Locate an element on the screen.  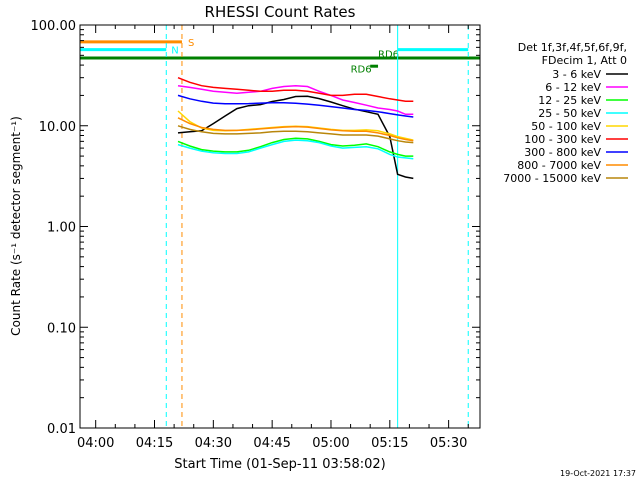
y-tick-label: 100.00 is located at coordinates (54, 26).